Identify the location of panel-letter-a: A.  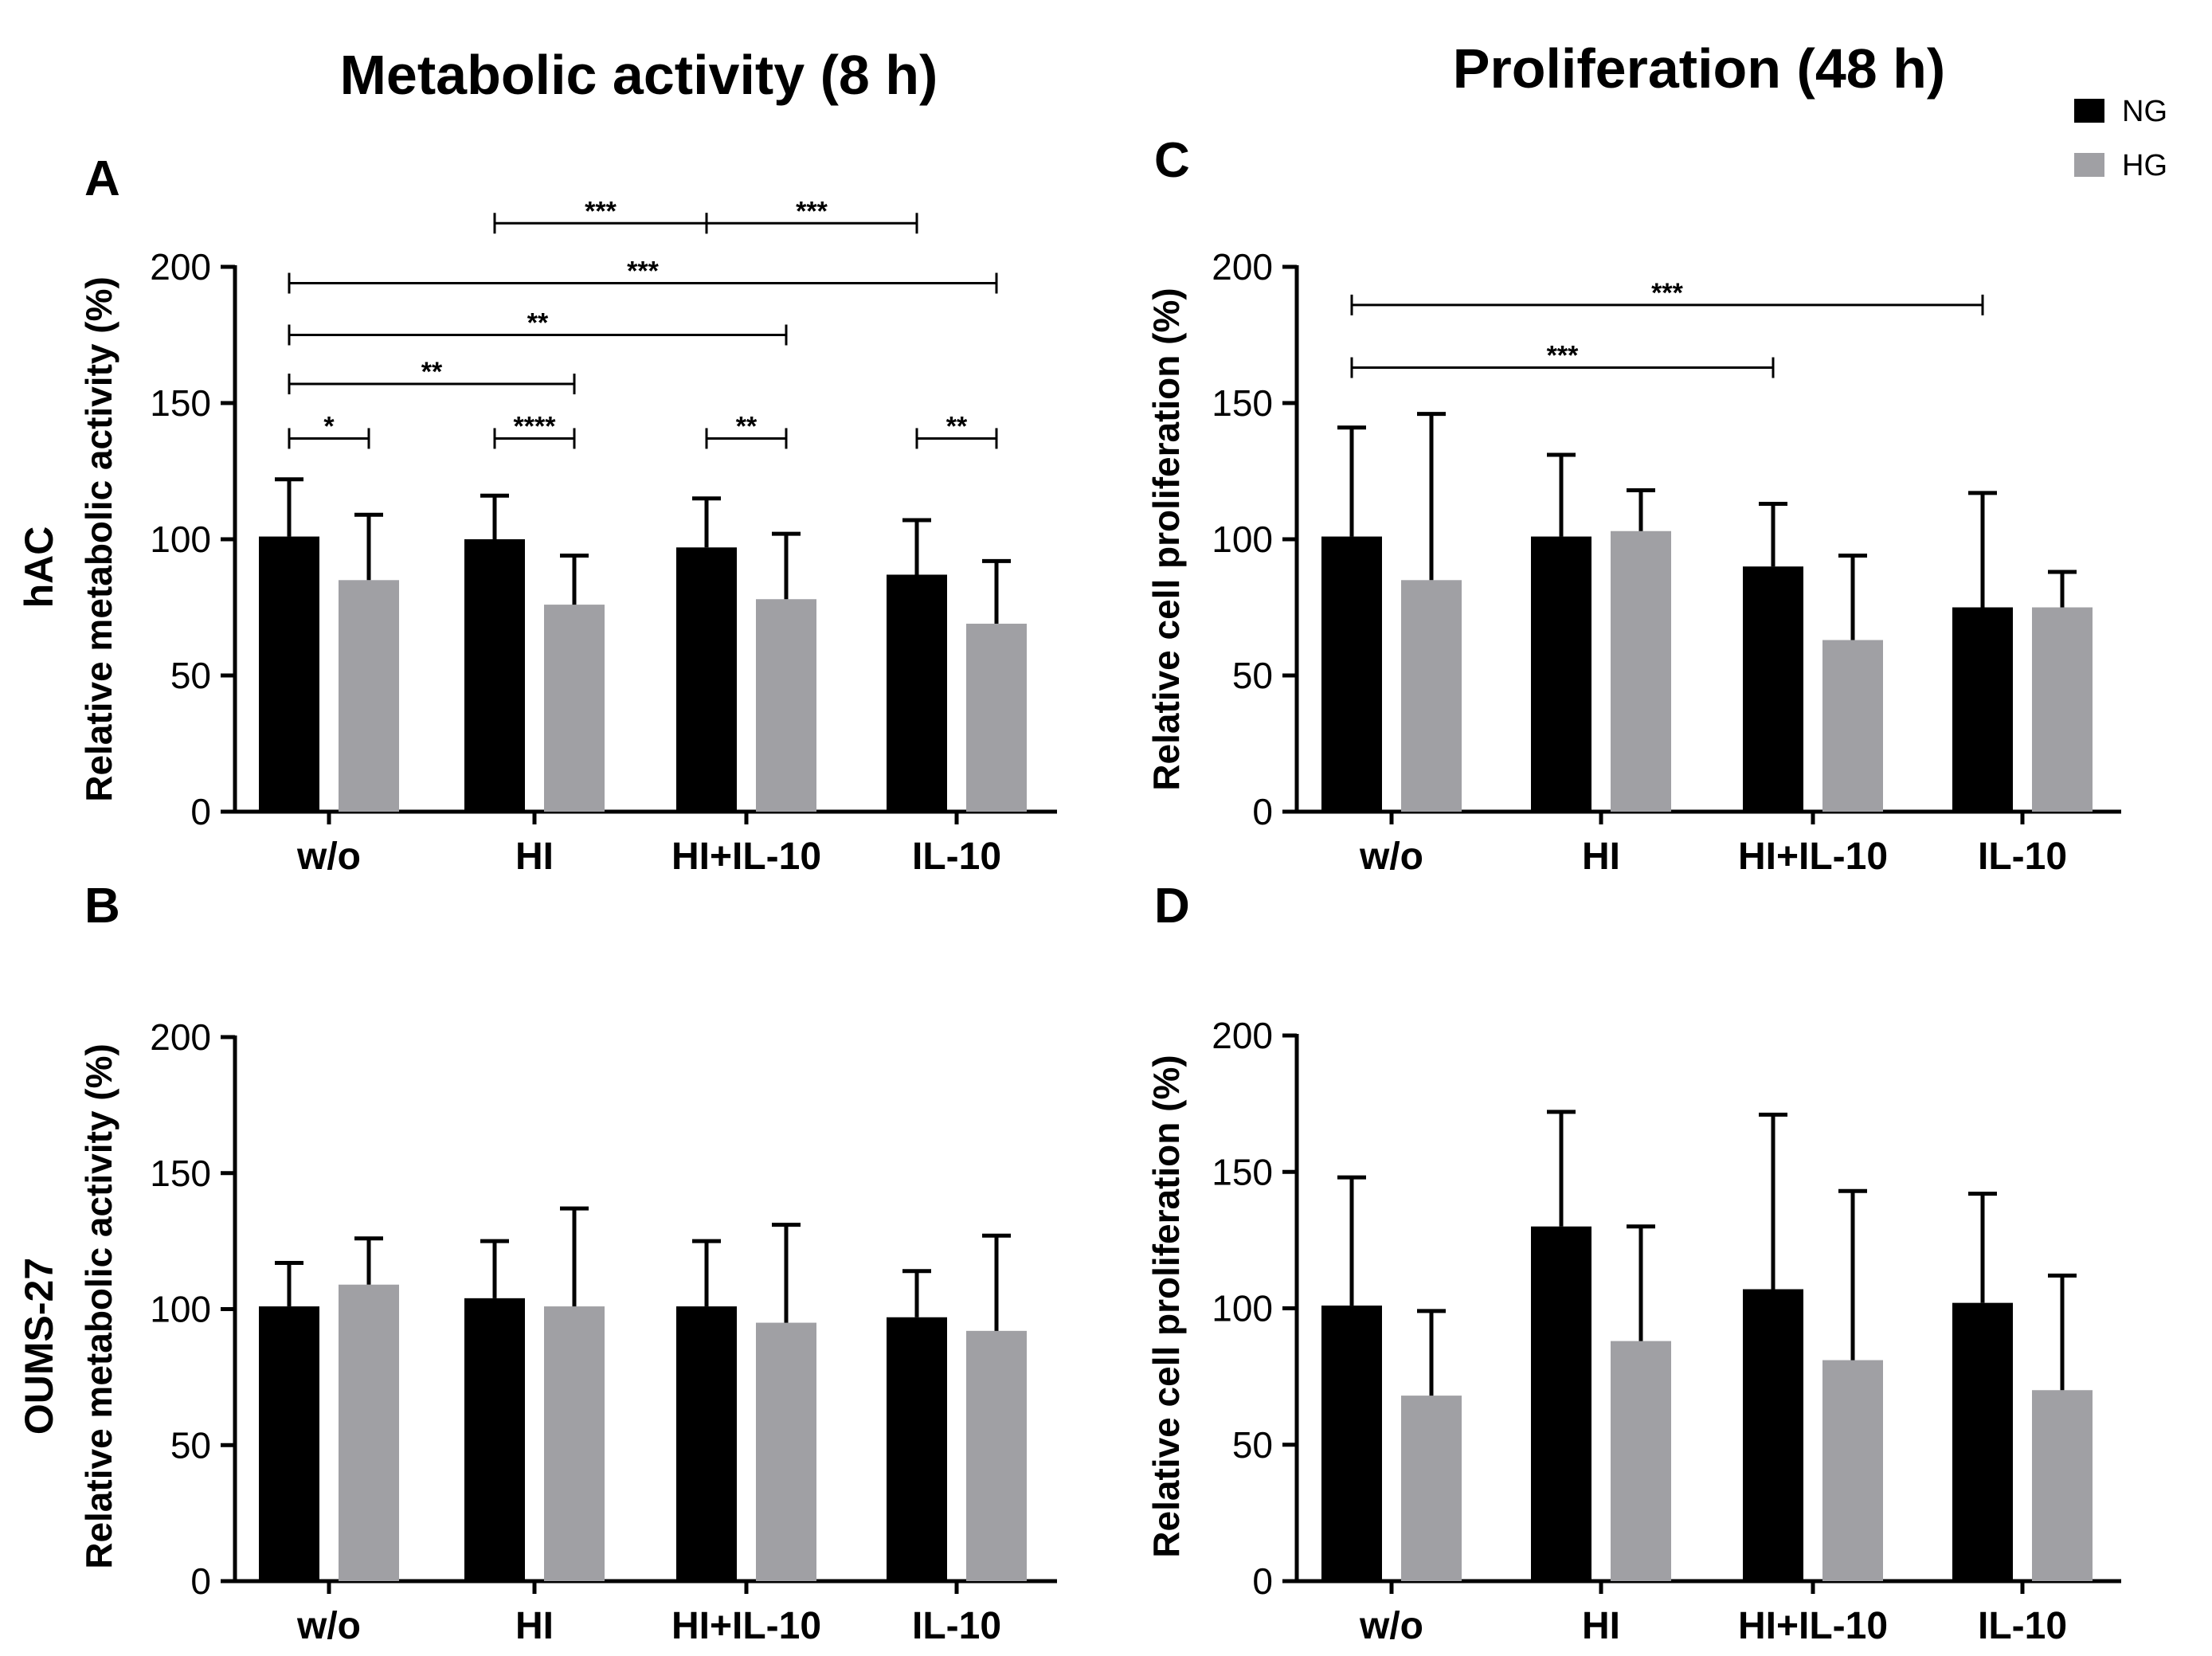
(102, 178).